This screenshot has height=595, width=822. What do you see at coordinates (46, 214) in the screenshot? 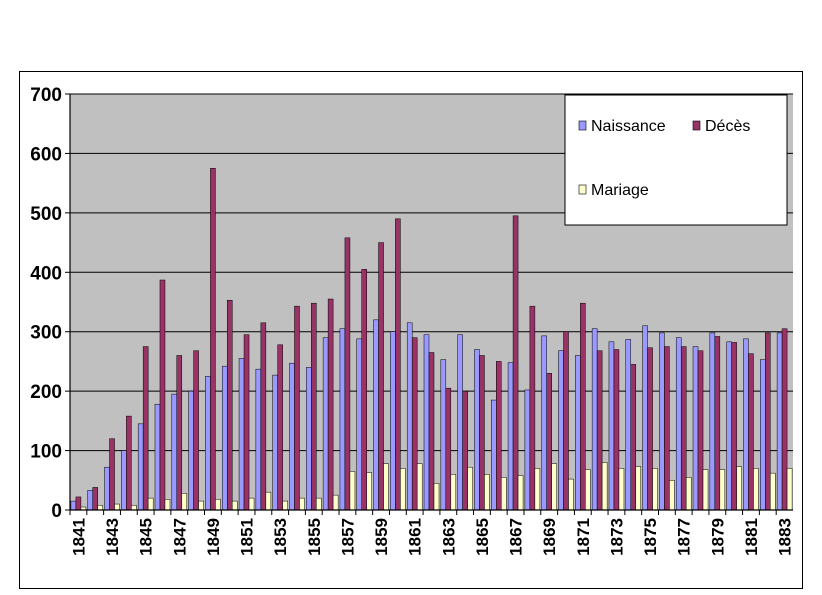
I see `y-tick-label: 500` at bounding box center [46, 214].